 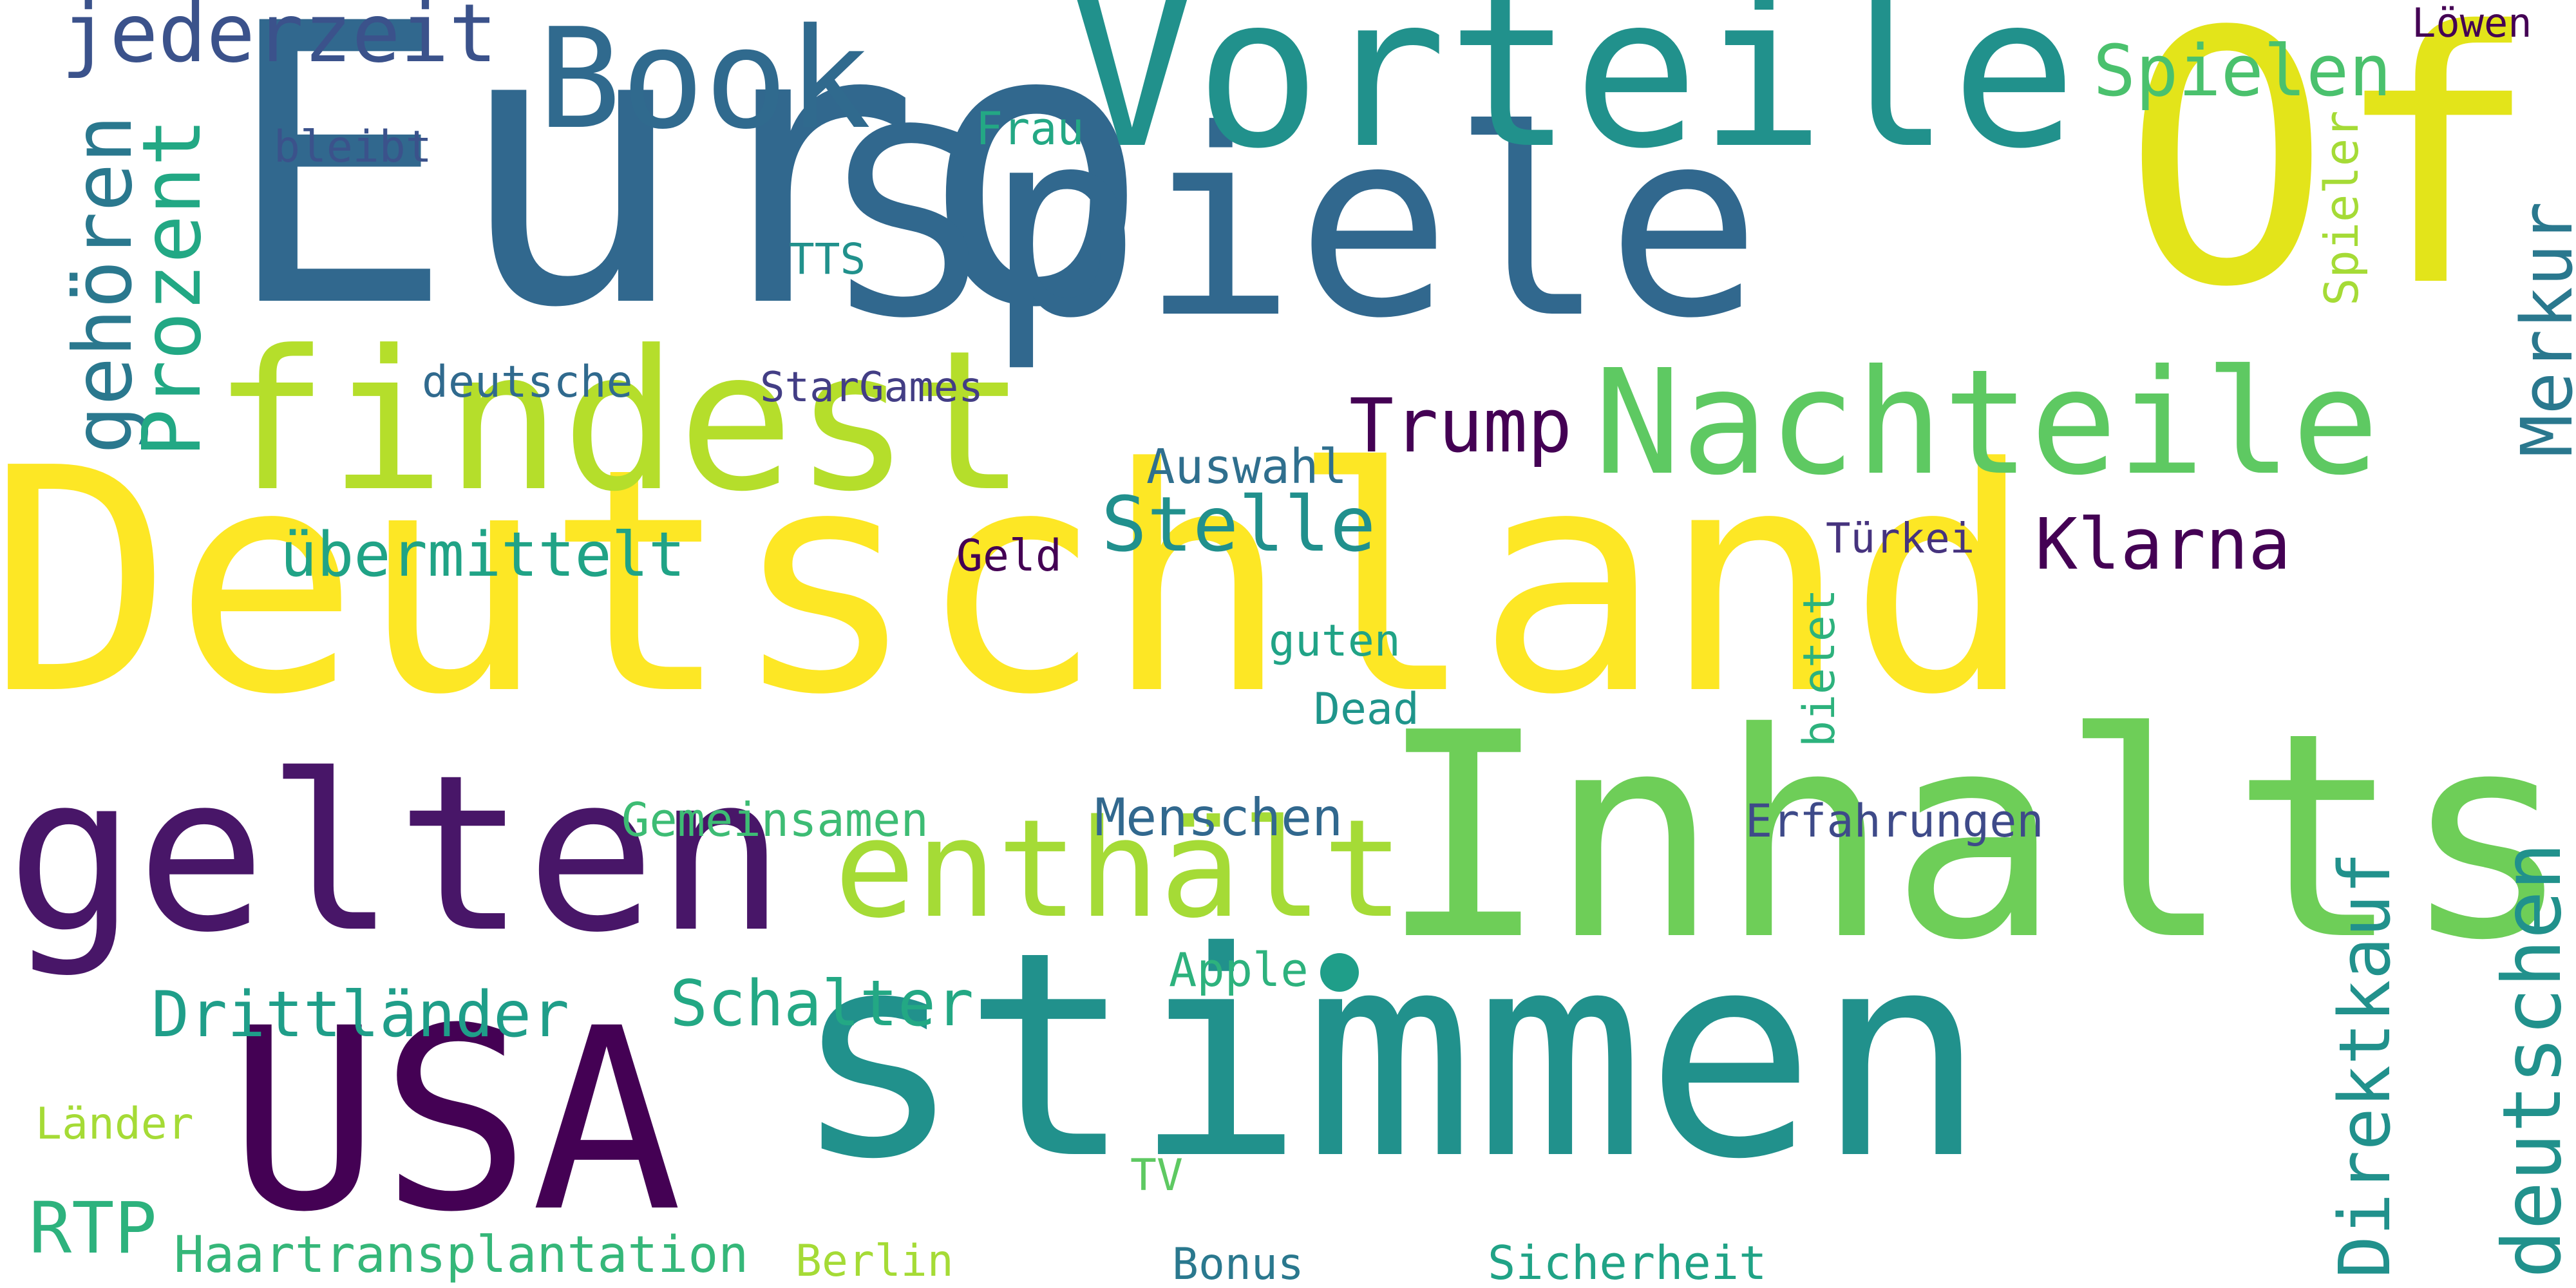 What do you see at coordinates (361, 1015) in the screenshot?
I see `word-drittlander: Drittländer` at bounding box center [361, 1015].